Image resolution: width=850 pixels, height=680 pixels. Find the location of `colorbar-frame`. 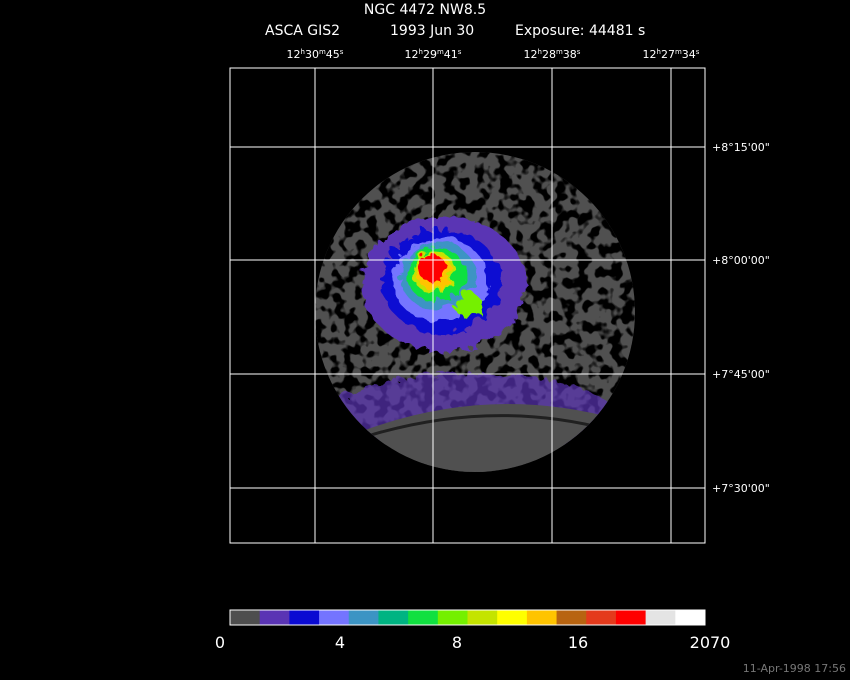

colorbar-frame is located at coordinates (467, 617).